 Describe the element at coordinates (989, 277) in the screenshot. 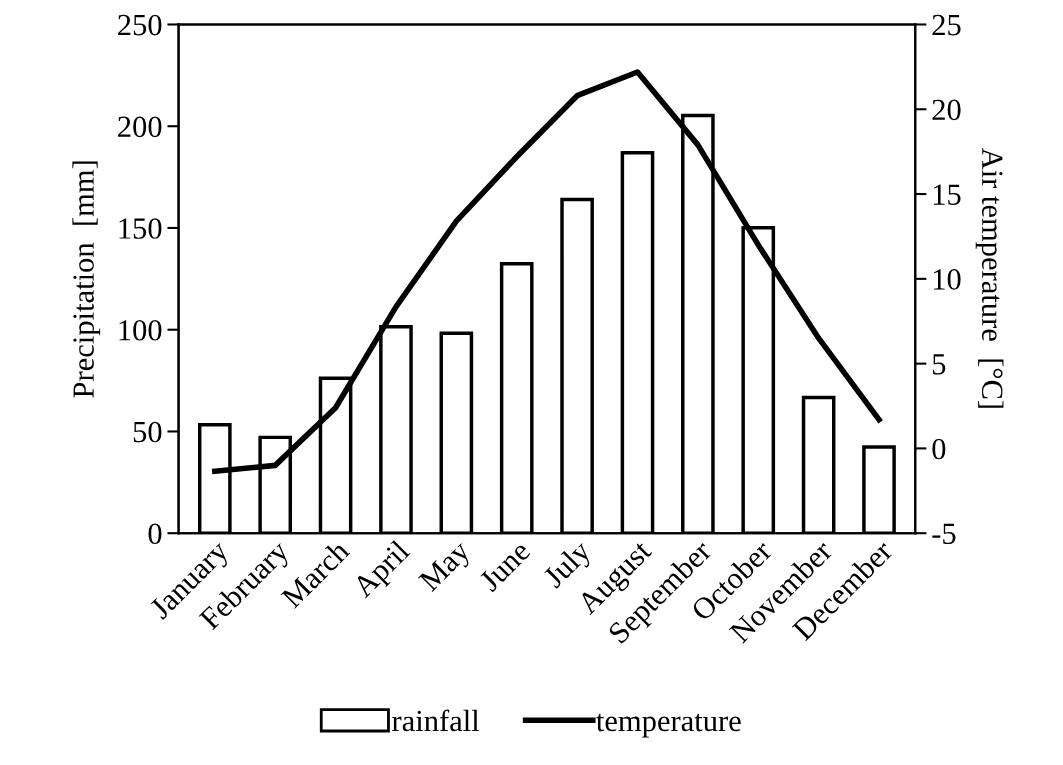

I see `y2-axis-title: Air temperature [°C]` at that location.